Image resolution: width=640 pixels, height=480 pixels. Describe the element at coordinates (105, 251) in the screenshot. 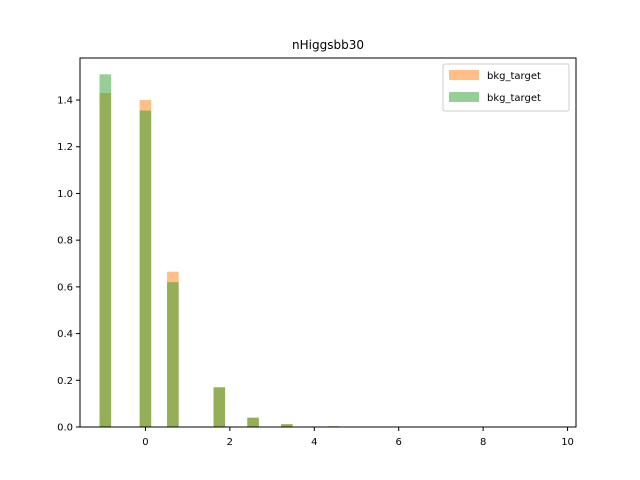

I see `bar-series1-bin0` at that location.